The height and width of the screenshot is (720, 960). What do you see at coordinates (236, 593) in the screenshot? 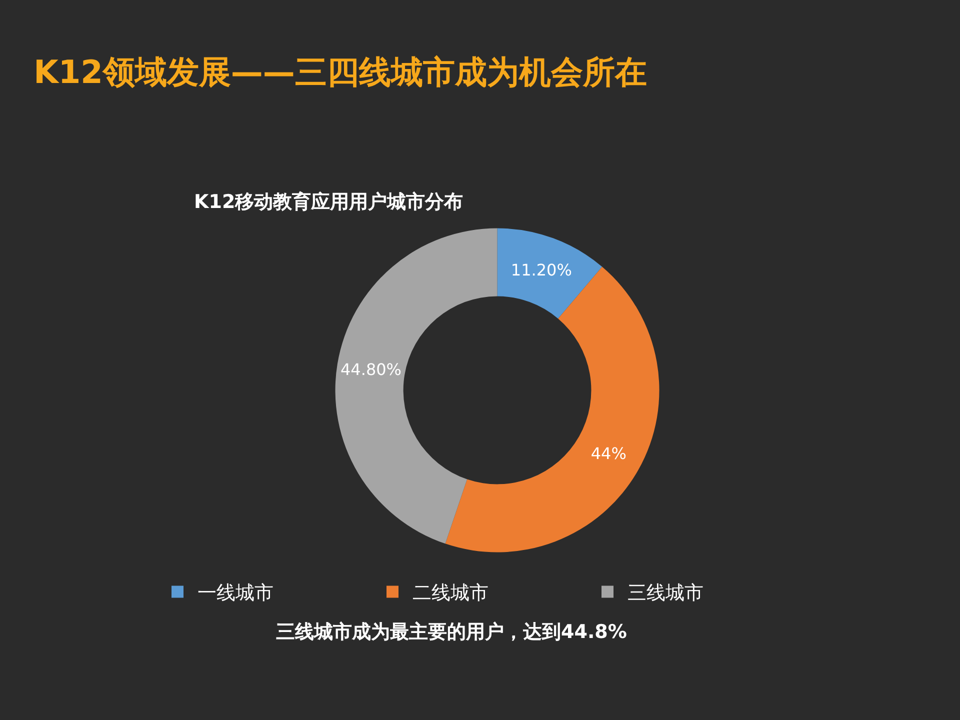
I see `legend-label: 一线城市` at bounding box center [236, 593].